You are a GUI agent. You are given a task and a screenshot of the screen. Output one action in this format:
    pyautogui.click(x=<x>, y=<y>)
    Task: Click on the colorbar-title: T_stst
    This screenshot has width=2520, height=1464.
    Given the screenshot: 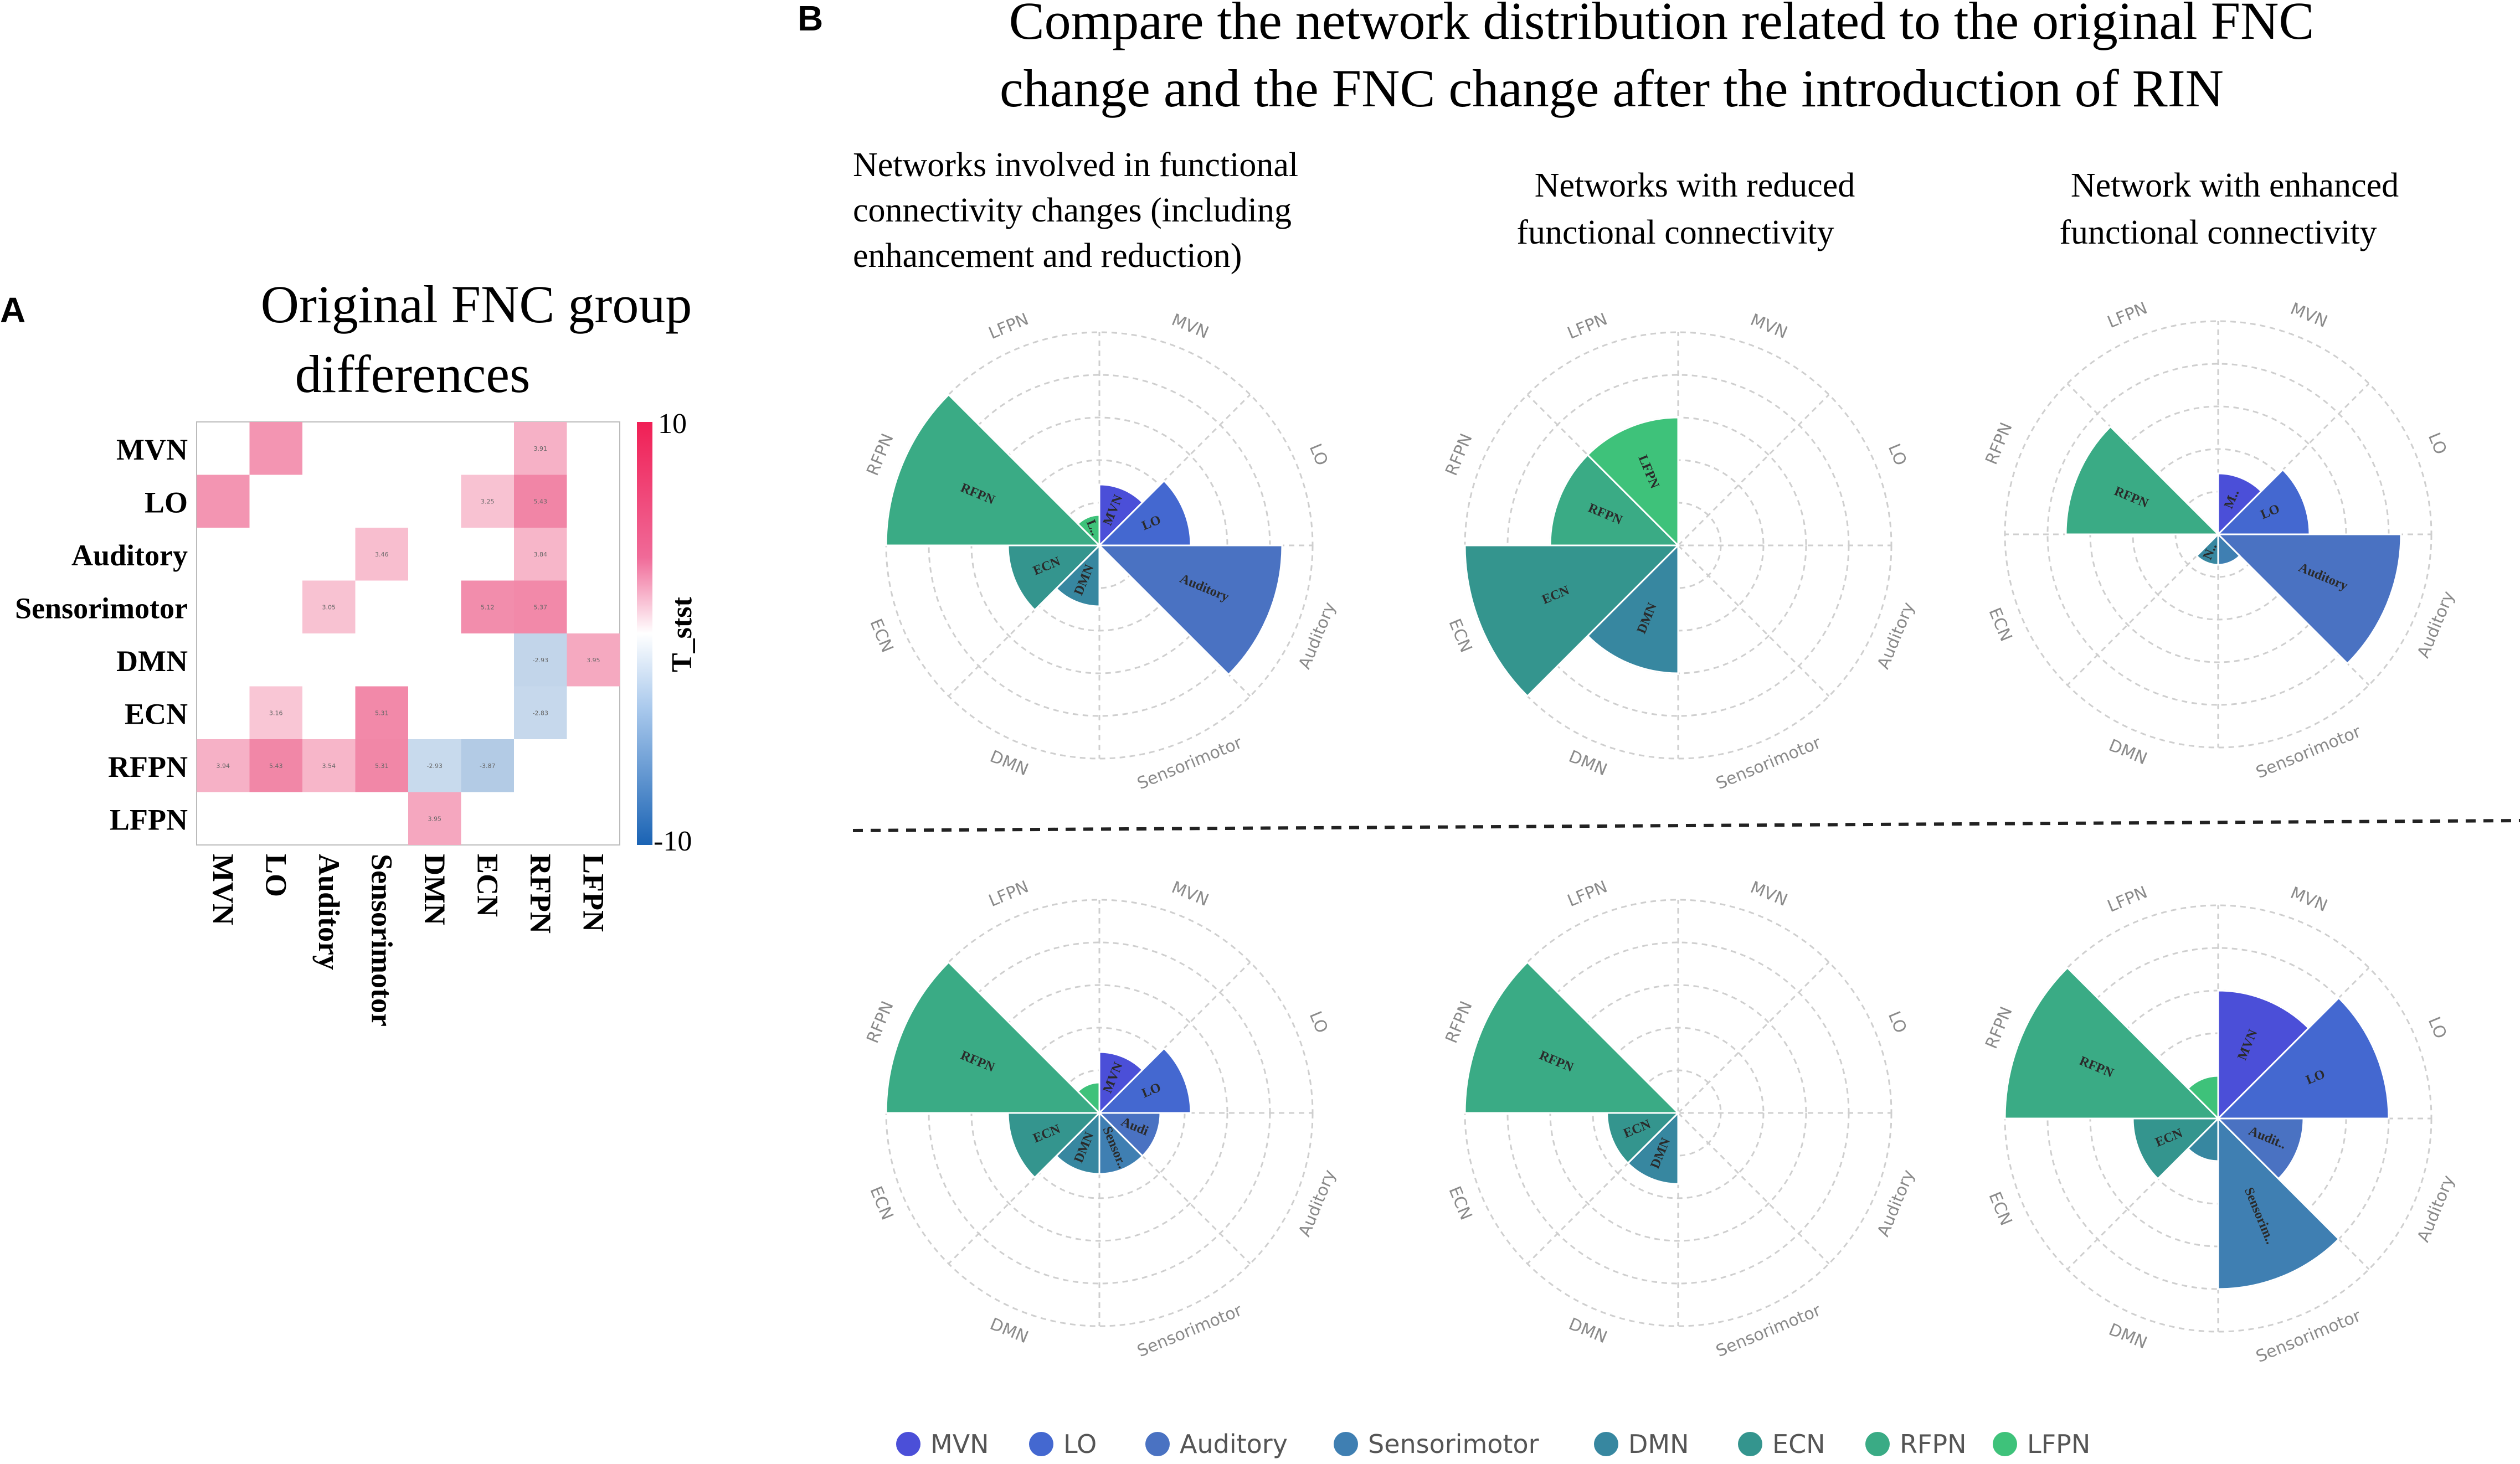 What is the action you would take?
    pyautogui.click(x=682, y=634)
    